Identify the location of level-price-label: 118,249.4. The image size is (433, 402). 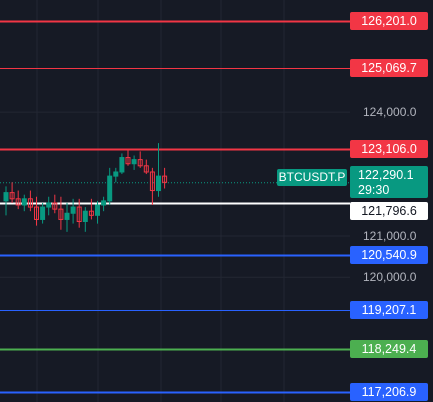
(389, 349).